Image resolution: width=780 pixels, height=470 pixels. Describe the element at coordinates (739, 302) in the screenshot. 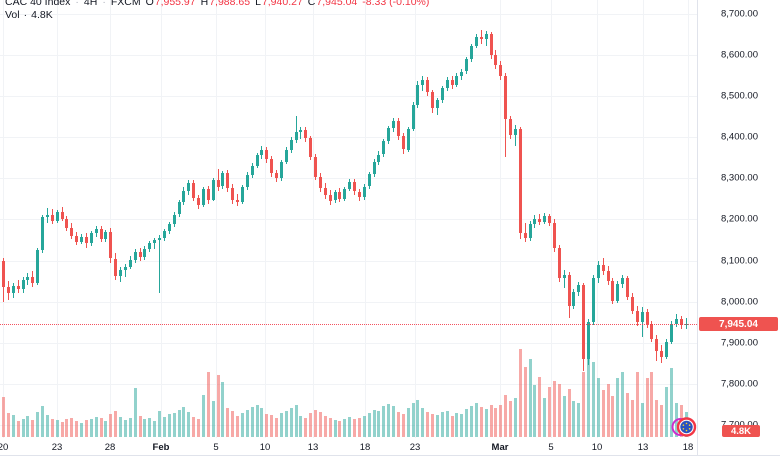

I see `price-axis-label: 8,000.00` at that location.